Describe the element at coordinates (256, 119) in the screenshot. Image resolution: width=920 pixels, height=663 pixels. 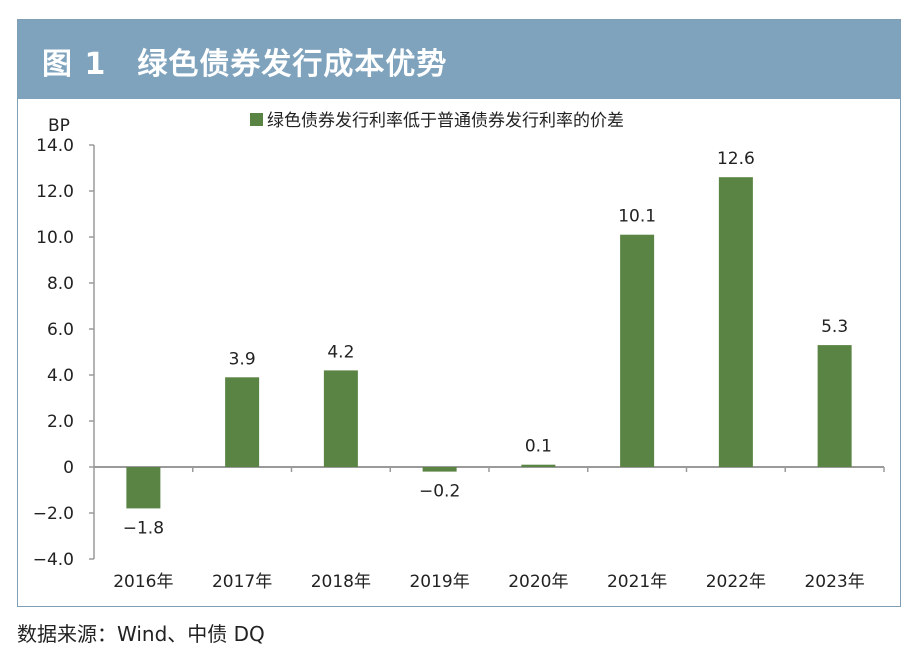
I see `legend-swatch` at that location.